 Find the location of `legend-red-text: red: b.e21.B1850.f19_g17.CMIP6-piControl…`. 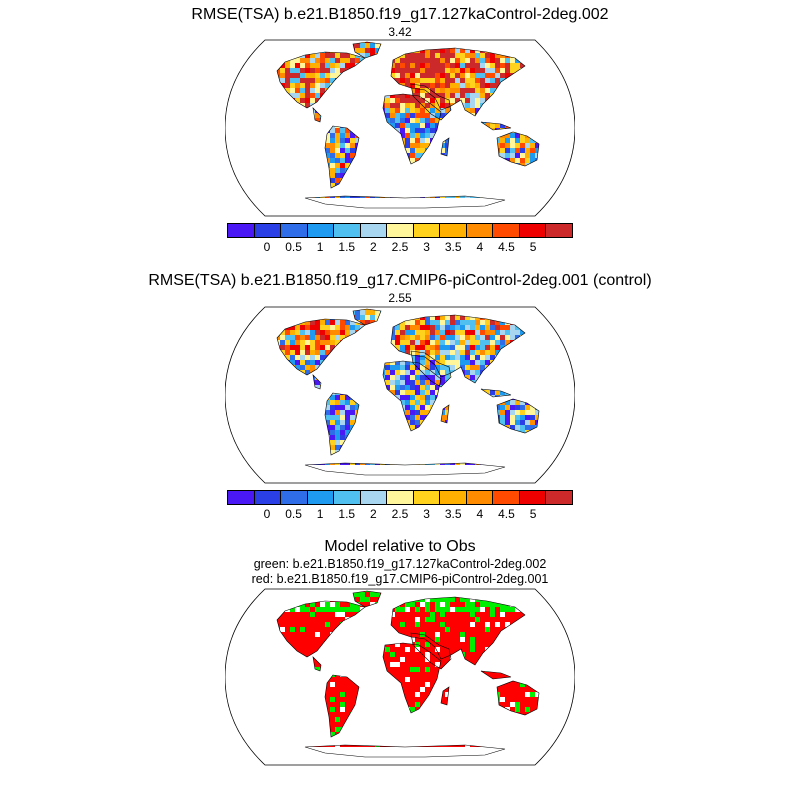

legend-red-text: red: b.e21.B1850.f19_g17.CMIP6-piControl… is located at coordinates (400, 579).